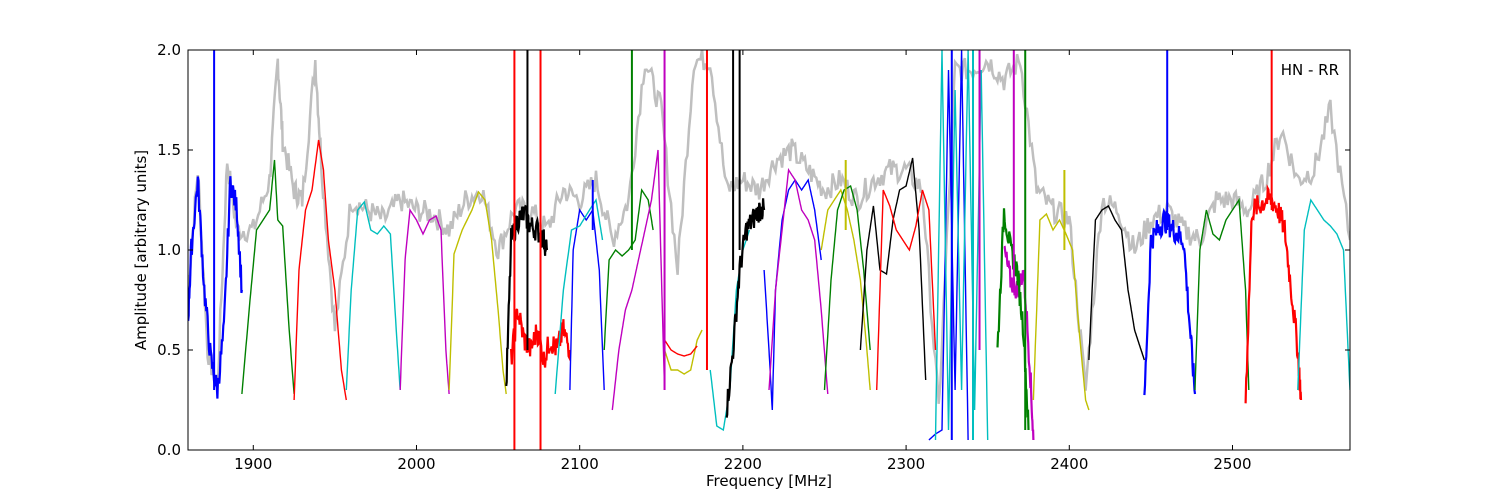 Image resolution: width=1500 pixels, height=500 pixels. Describe the element at coordinates (169, 350) in the screenshot. I see `y-tick-label: 0.5` at that location.